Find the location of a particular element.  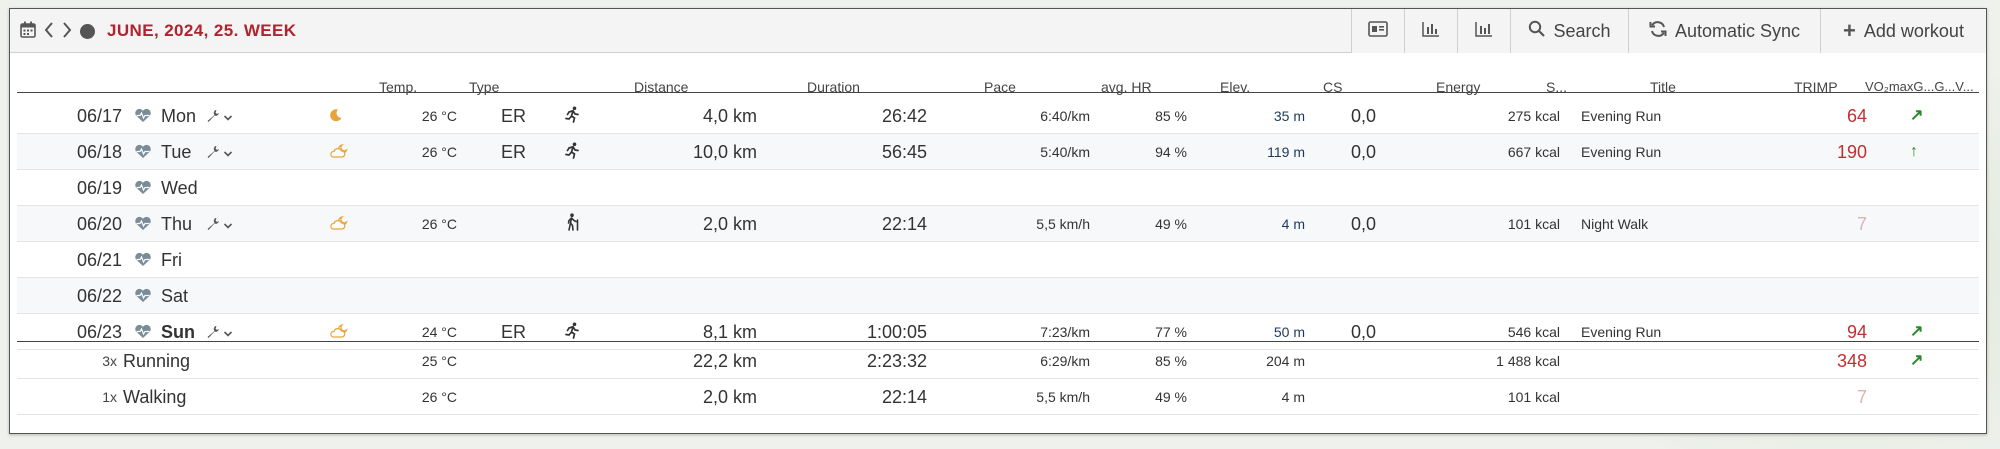

row-day: Mon is located at coordinates (179, 116).